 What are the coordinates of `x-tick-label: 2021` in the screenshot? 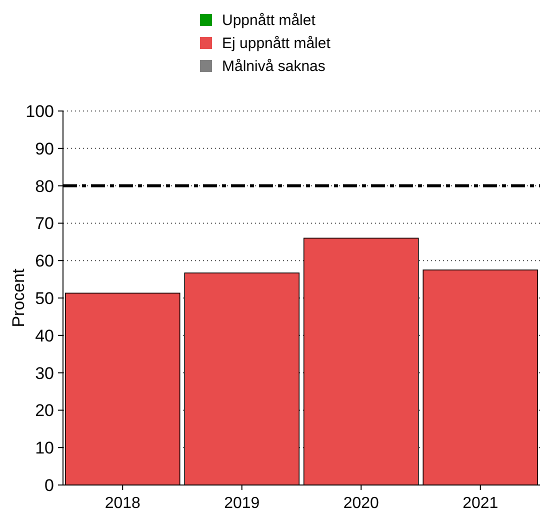 It's located at (480, 503).